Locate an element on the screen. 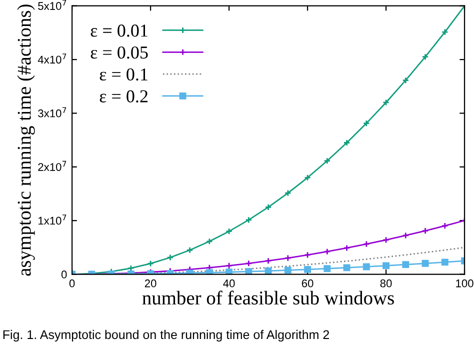 This screenshot has width=474, height=345. x-tick-label: 20 is located at coordinates (150, 283).